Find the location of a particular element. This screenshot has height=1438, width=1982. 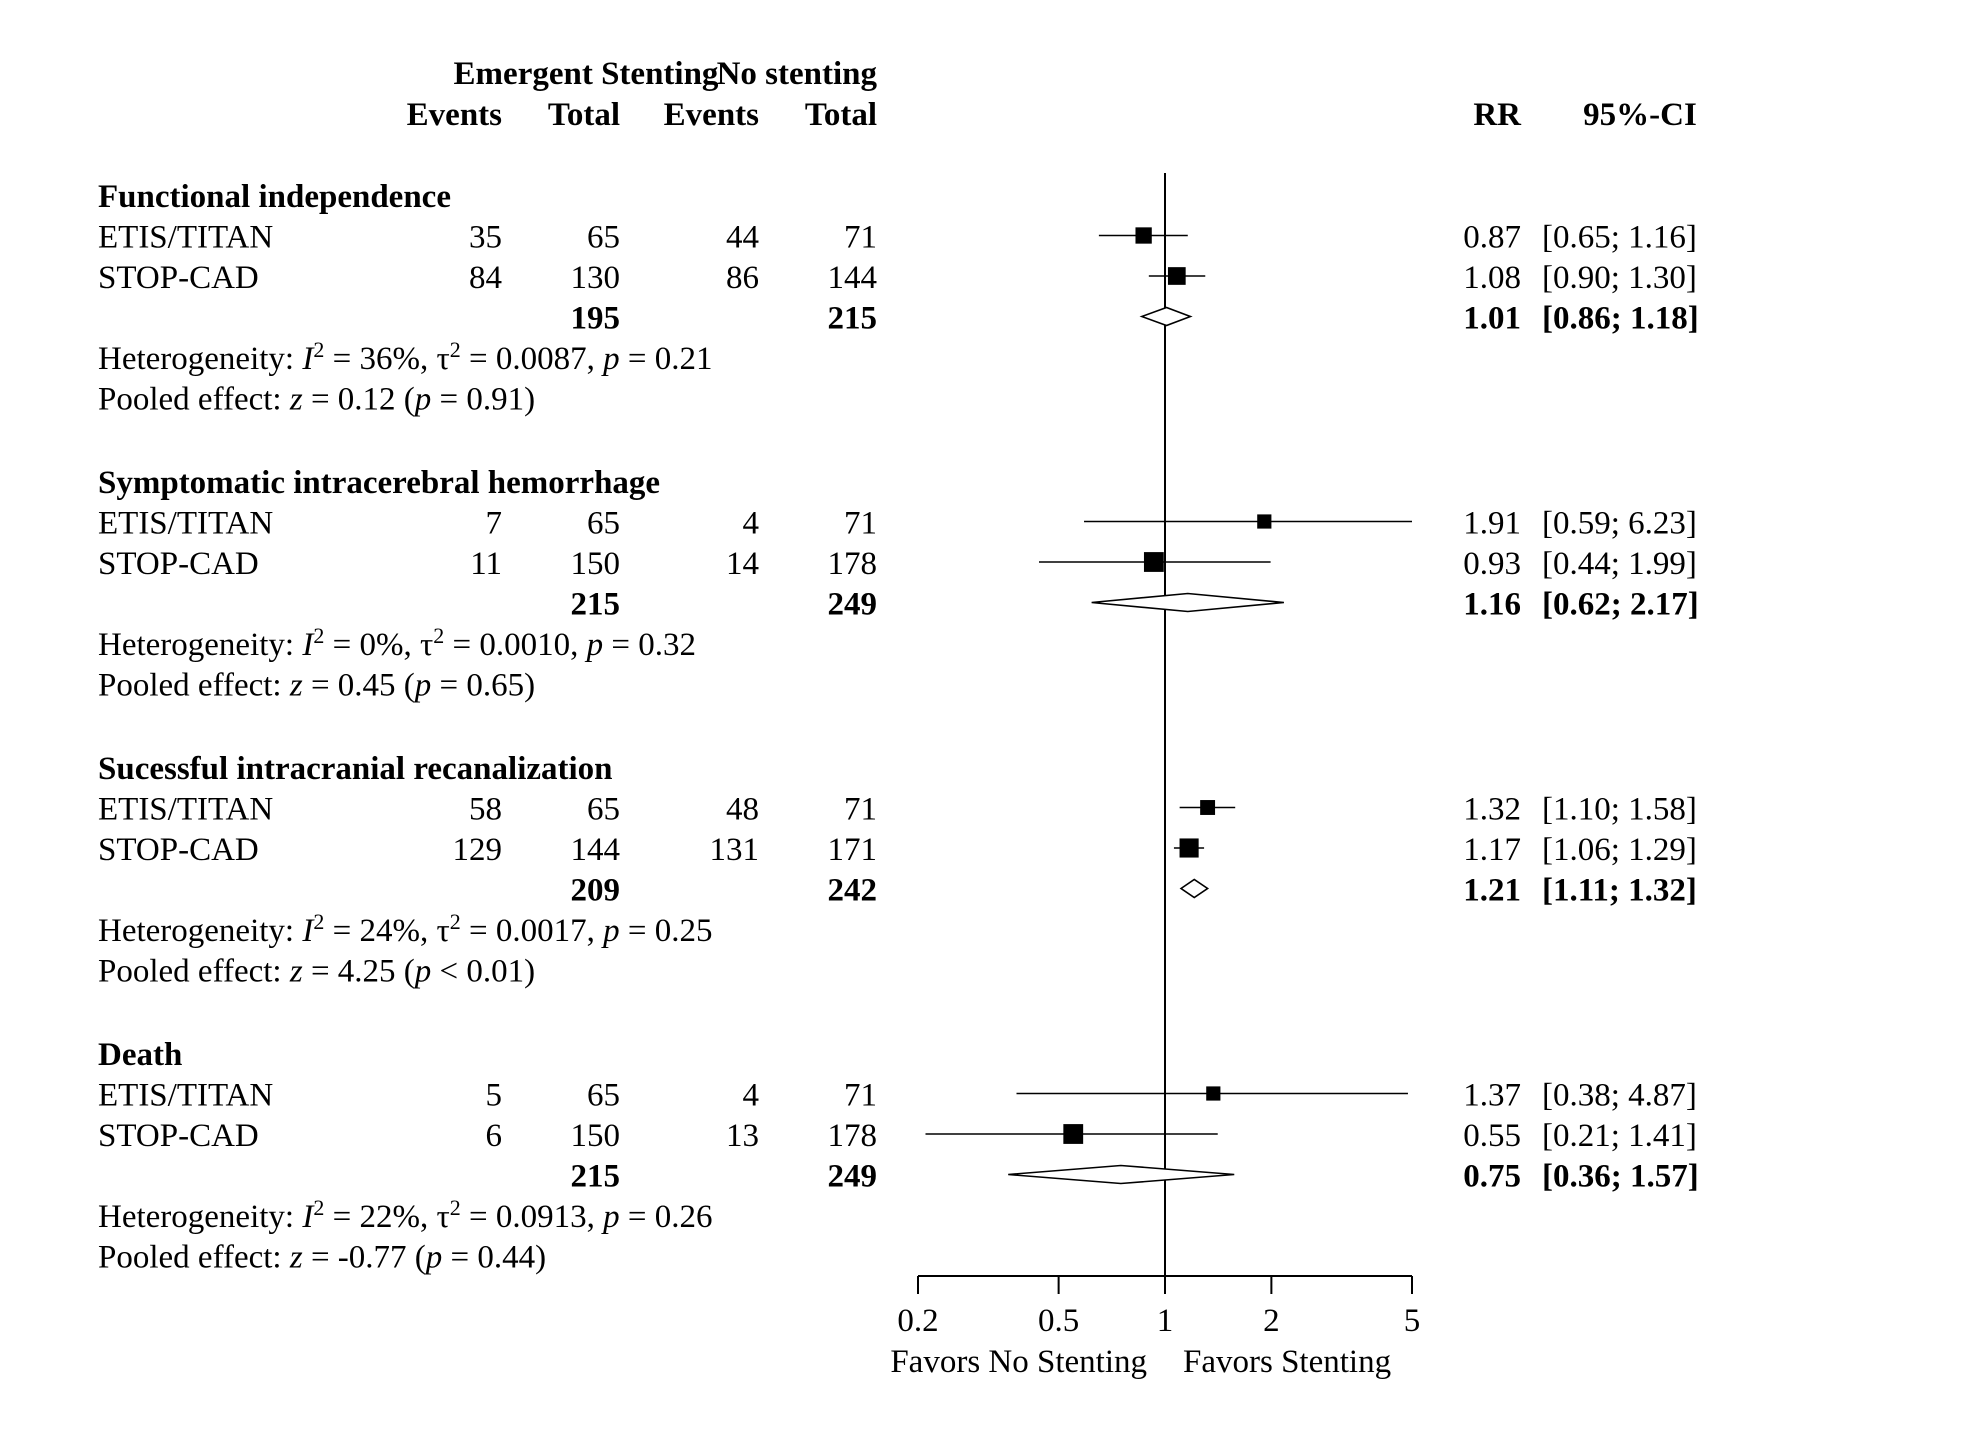

pooled-effect-text: Pooled effect: z = -0.77 (p = 0.44) is located at coordinates (322, 1258).